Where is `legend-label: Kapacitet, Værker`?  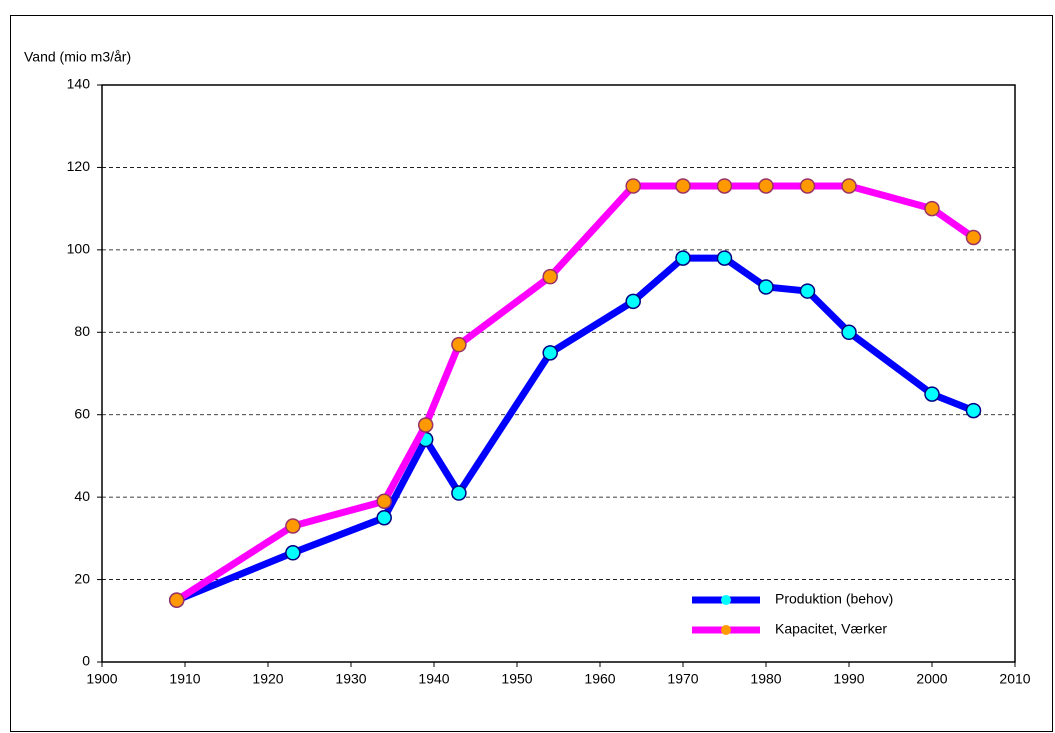
legend-label: Kapacitet, Værker is located at coordinates (831, 629).